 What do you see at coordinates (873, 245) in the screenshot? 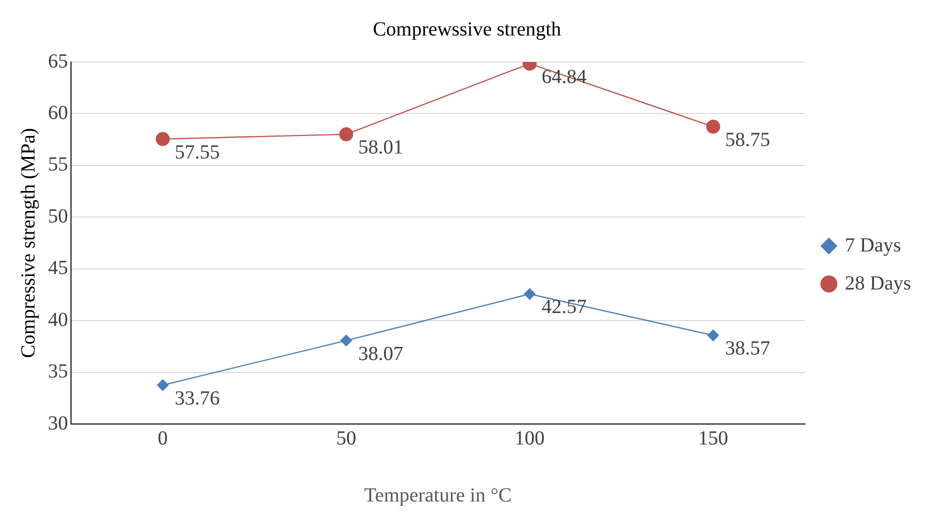
I see `legend-label: 7 Days` at bounding box center [873, 245].